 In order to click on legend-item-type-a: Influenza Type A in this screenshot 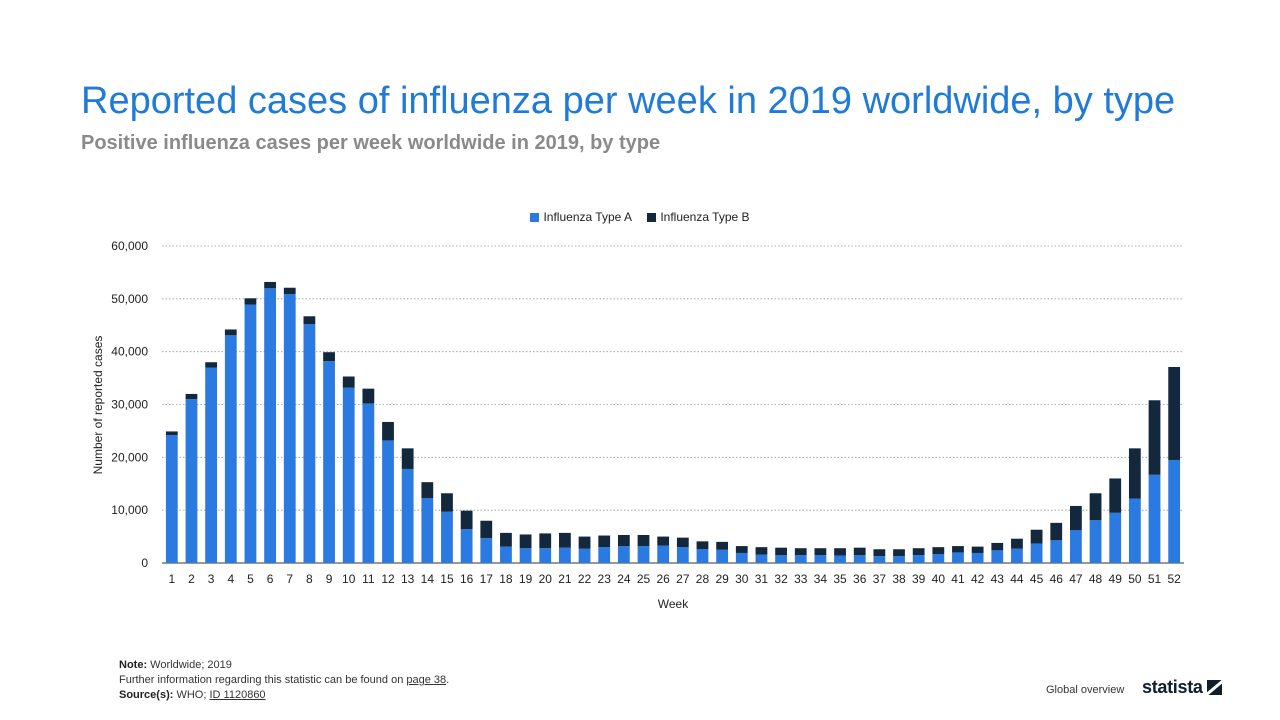, I will do `click(581, 217)`.